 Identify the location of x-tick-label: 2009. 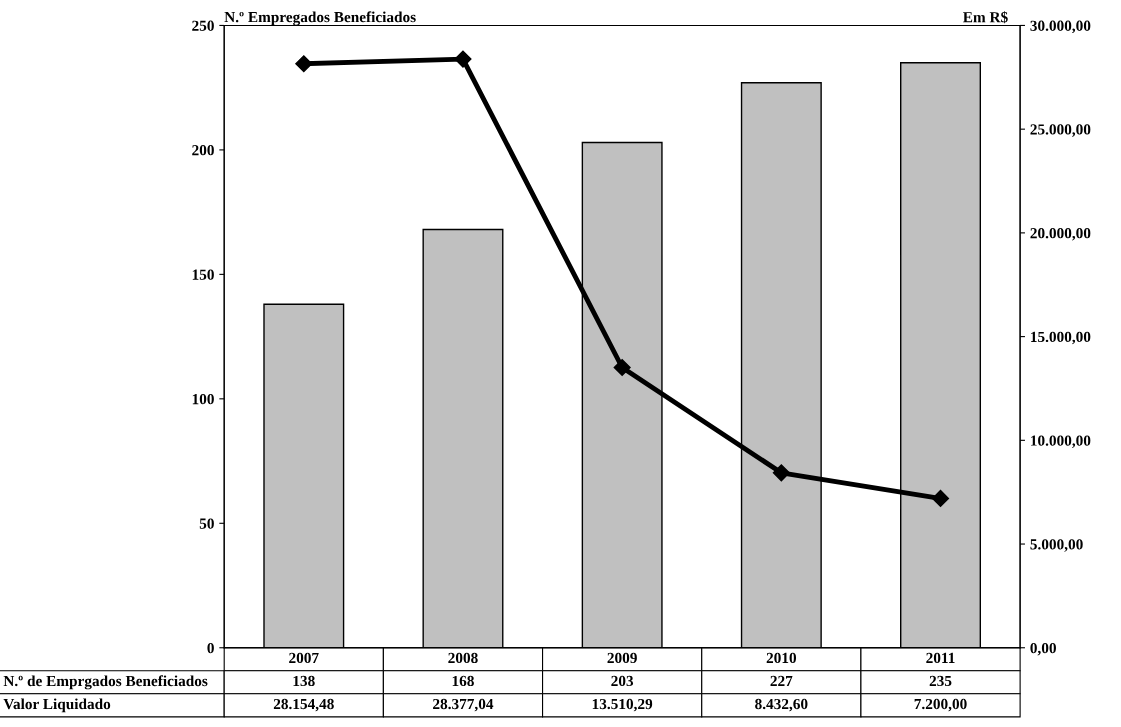
(622, 658).